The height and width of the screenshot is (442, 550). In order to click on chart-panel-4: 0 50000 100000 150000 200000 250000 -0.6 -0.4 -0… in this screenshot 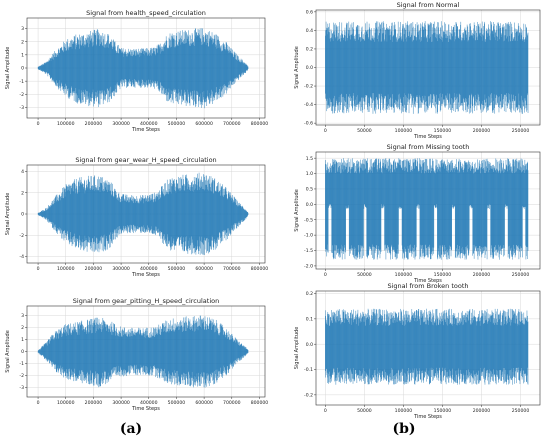, I will do `click(417, 70)`.